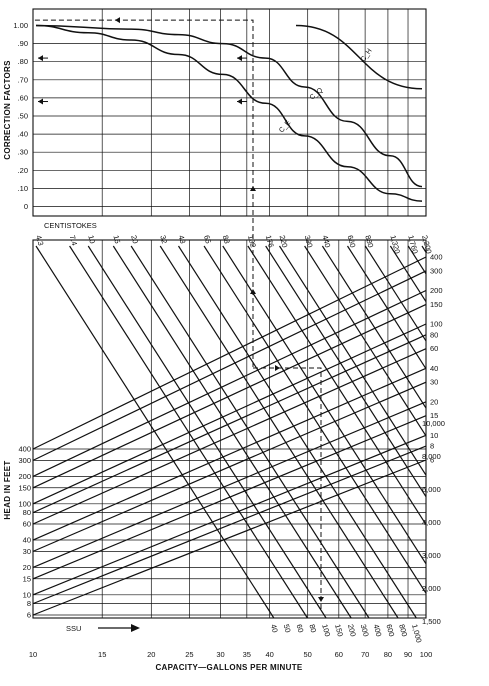  I want to click on factor-tick-label: .80, so click(23, 61).